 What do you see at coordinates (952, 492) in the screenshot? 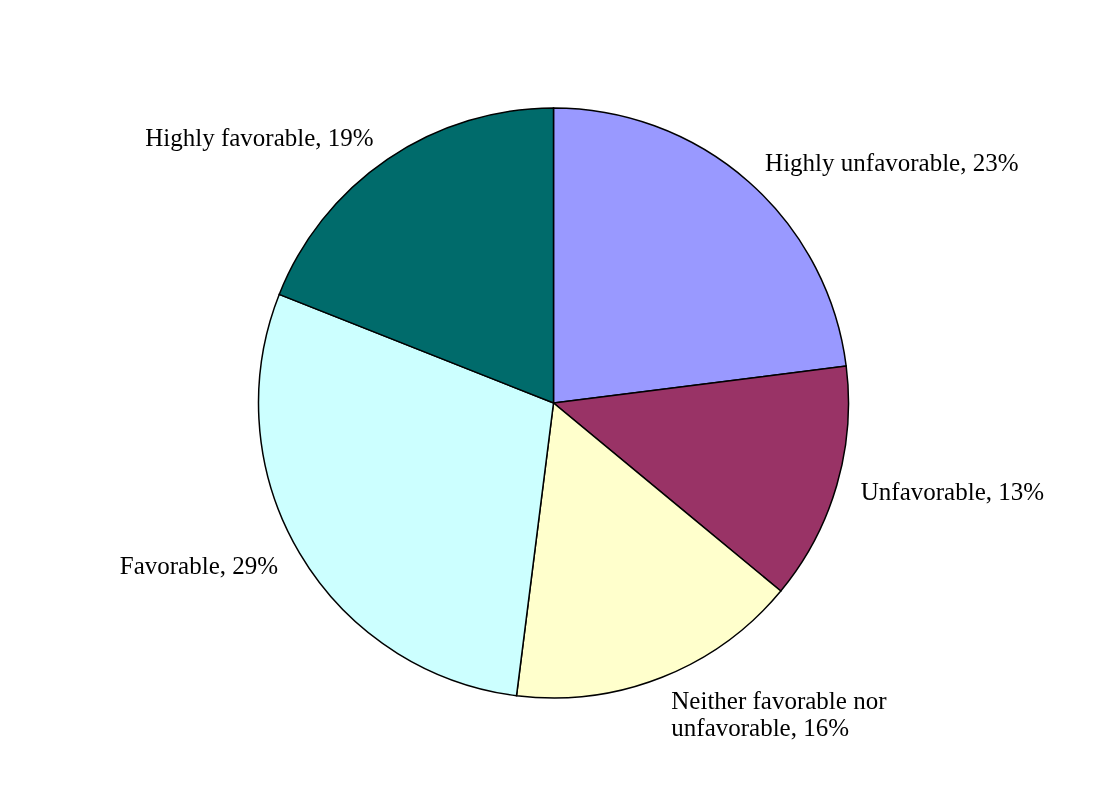
I see `slice-label: Unfavorable, 13%` at bounding box center [952, 492].